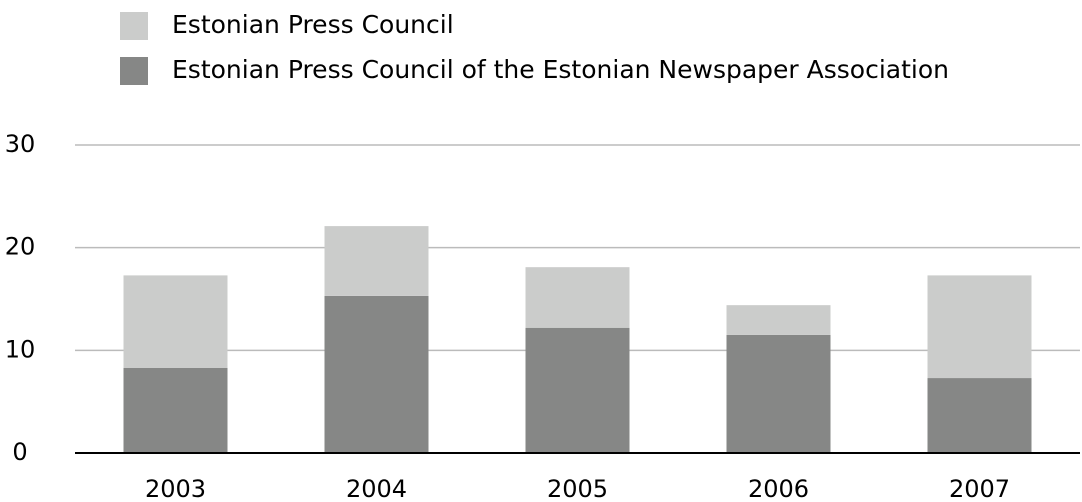  I want to click on x-tick-label: 2003, so click(175, 488).